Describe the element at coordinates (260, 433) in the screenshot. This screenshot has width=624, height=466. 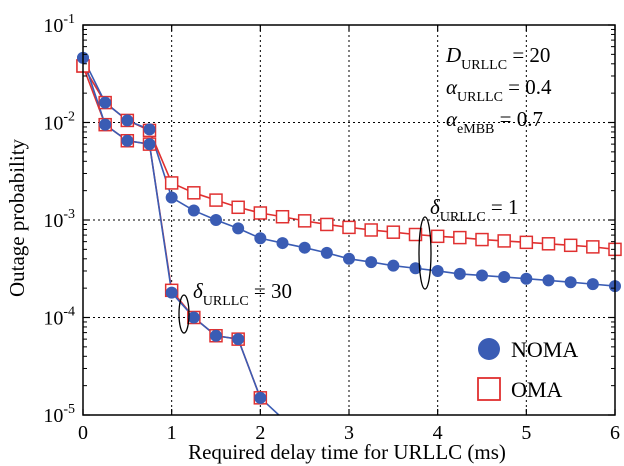
I see `x-tick-label: 2` at that location.